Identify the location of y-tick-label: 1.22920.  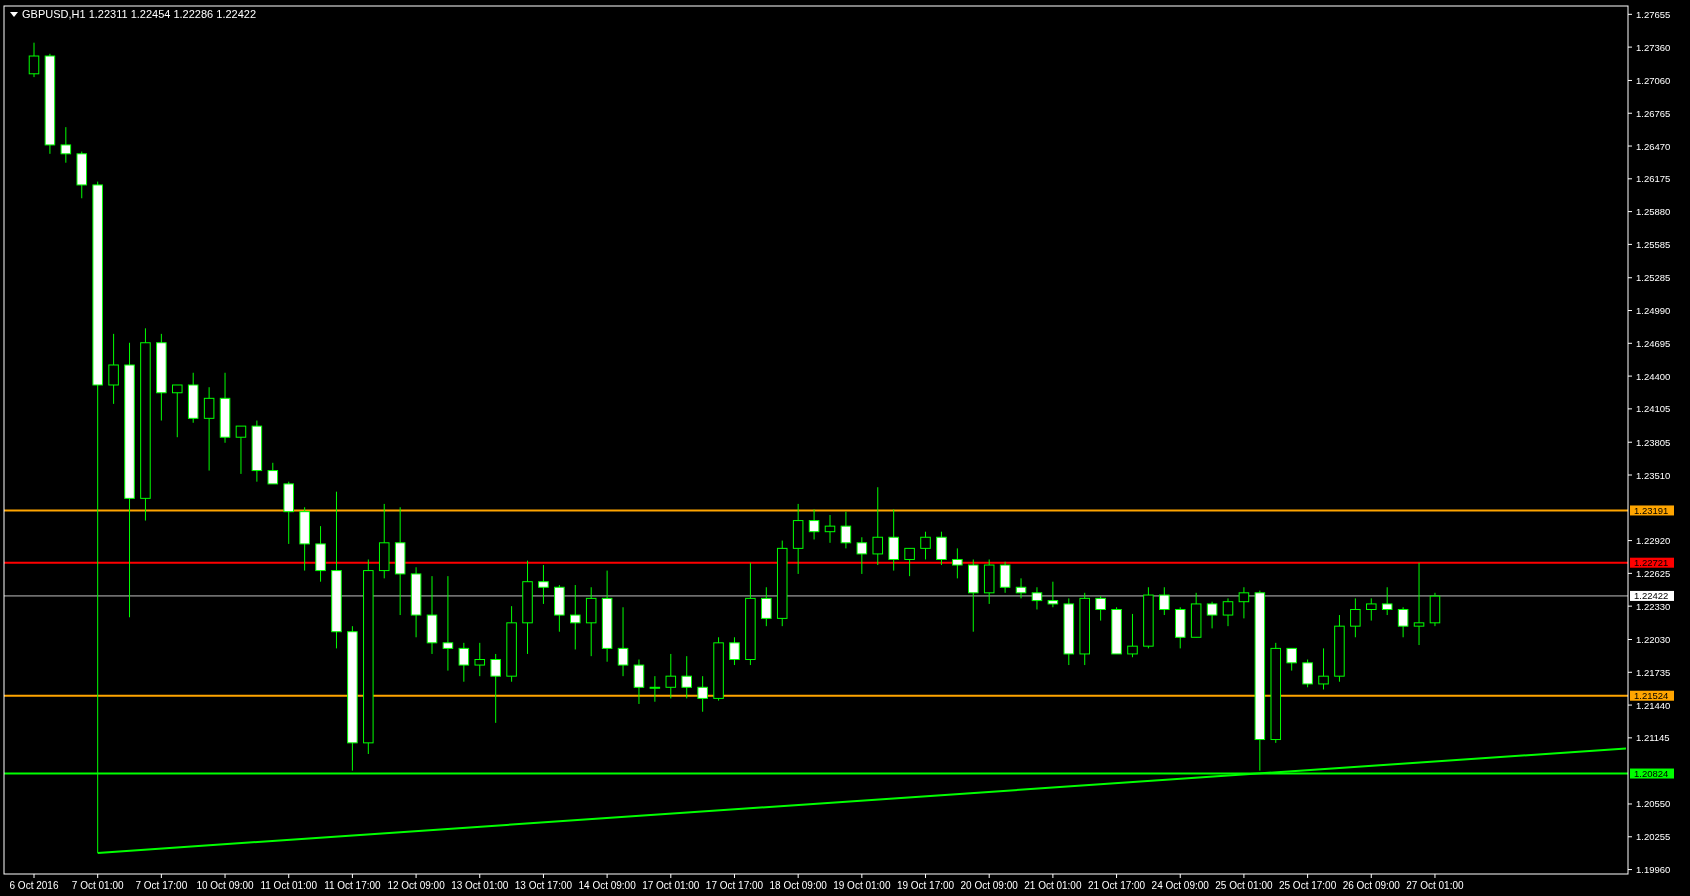
(1653, 541).